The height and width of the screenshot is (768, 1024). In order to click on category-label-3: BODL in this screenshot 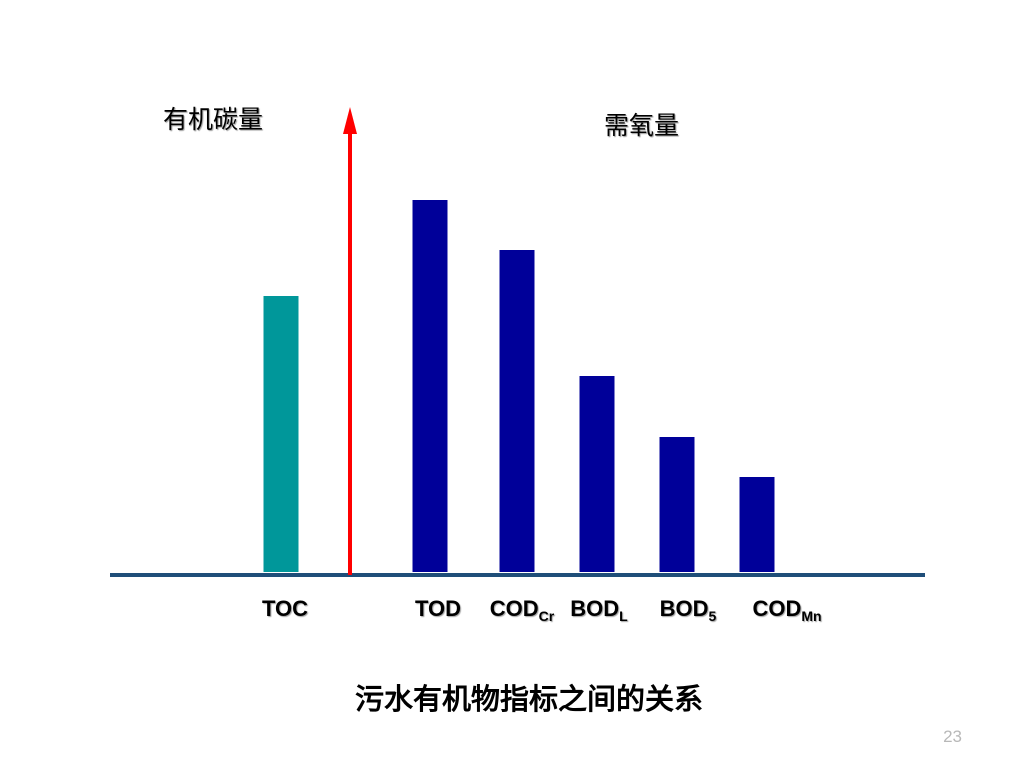, I will do `click(598, 610)`.